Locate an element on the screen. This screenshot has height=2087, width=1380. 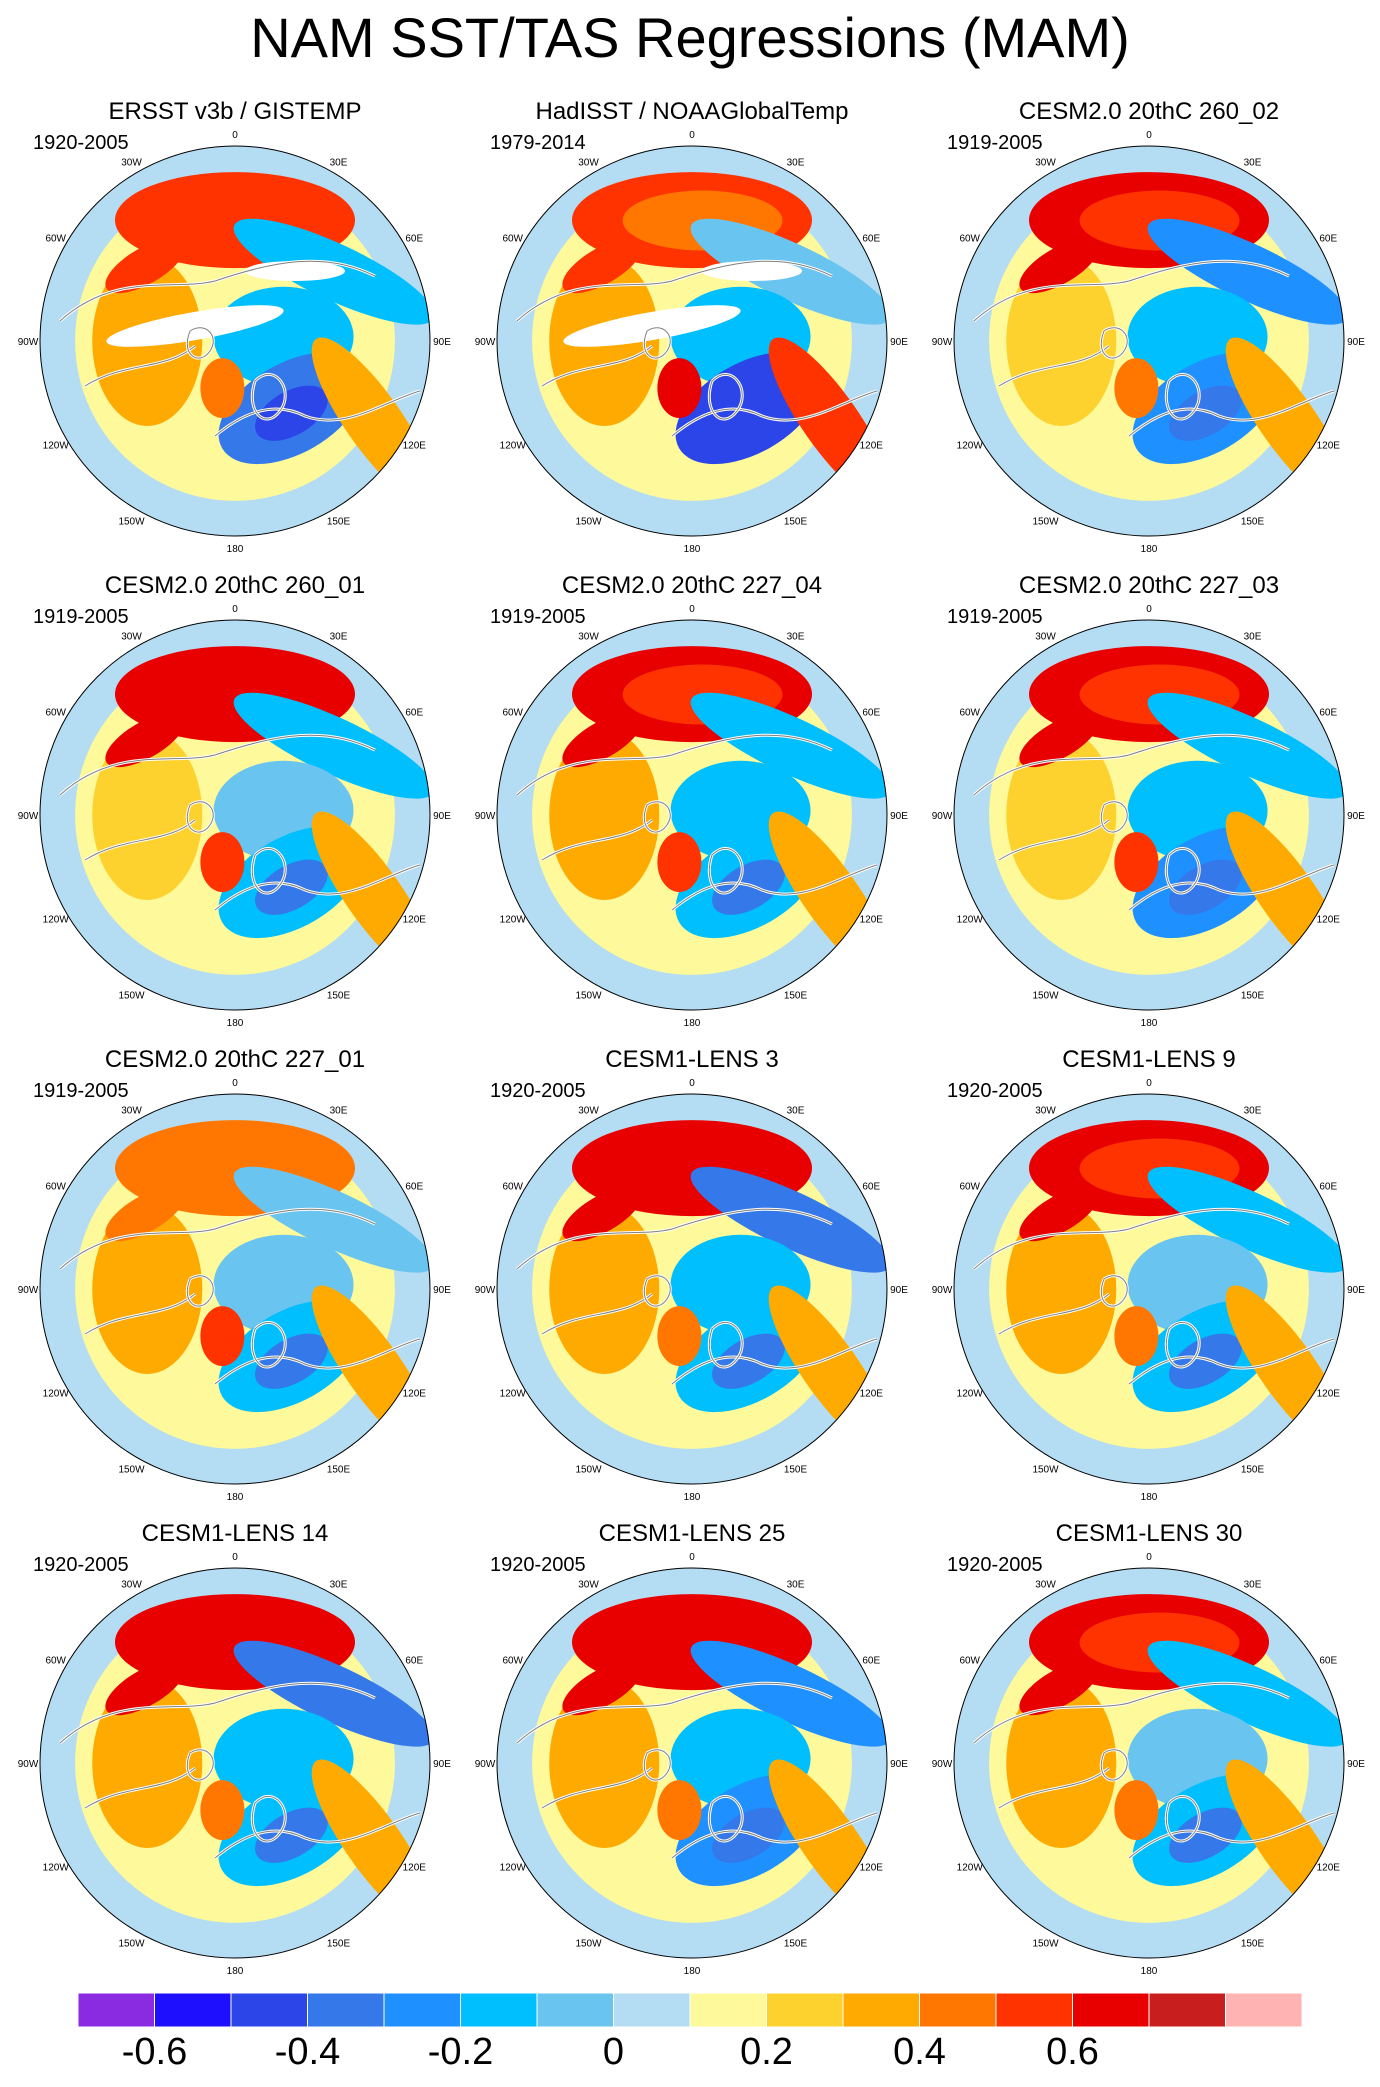
panel-title: HadISST / NOAAGlobalTemp is located at coordinates (692, 111).